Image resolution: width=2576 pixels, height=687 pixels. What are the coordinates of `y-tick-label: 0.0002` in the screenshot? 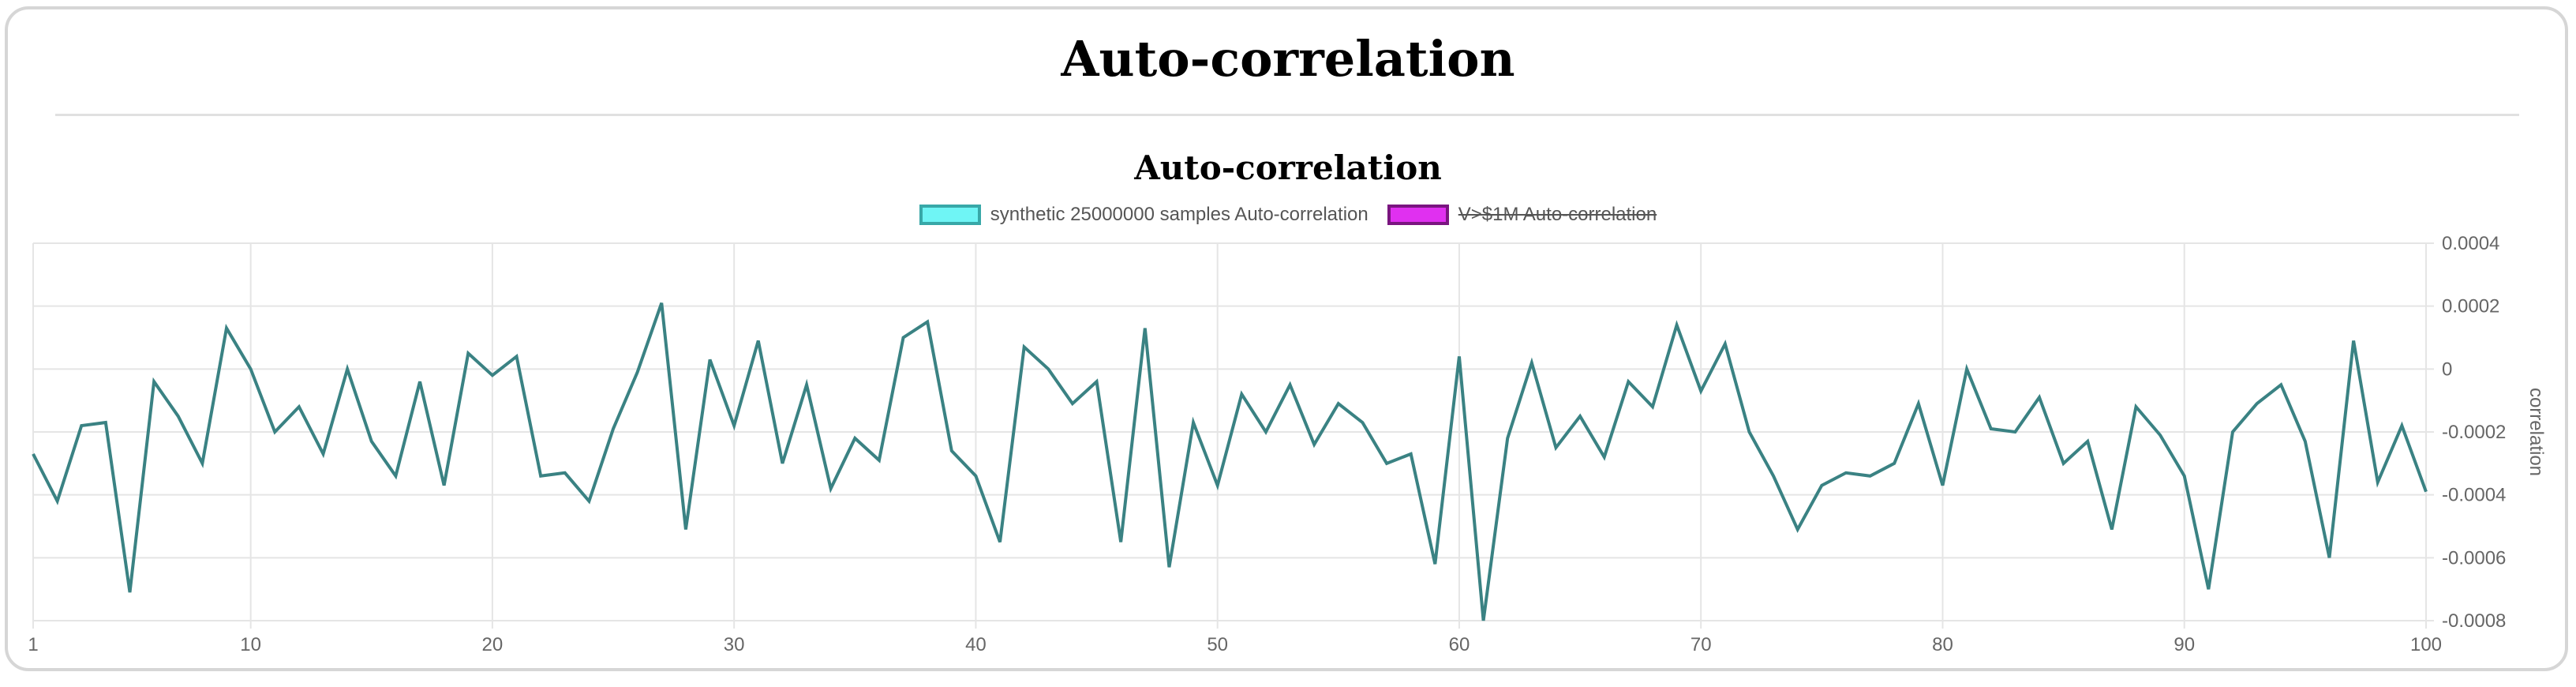 It's located at (2470, 306).